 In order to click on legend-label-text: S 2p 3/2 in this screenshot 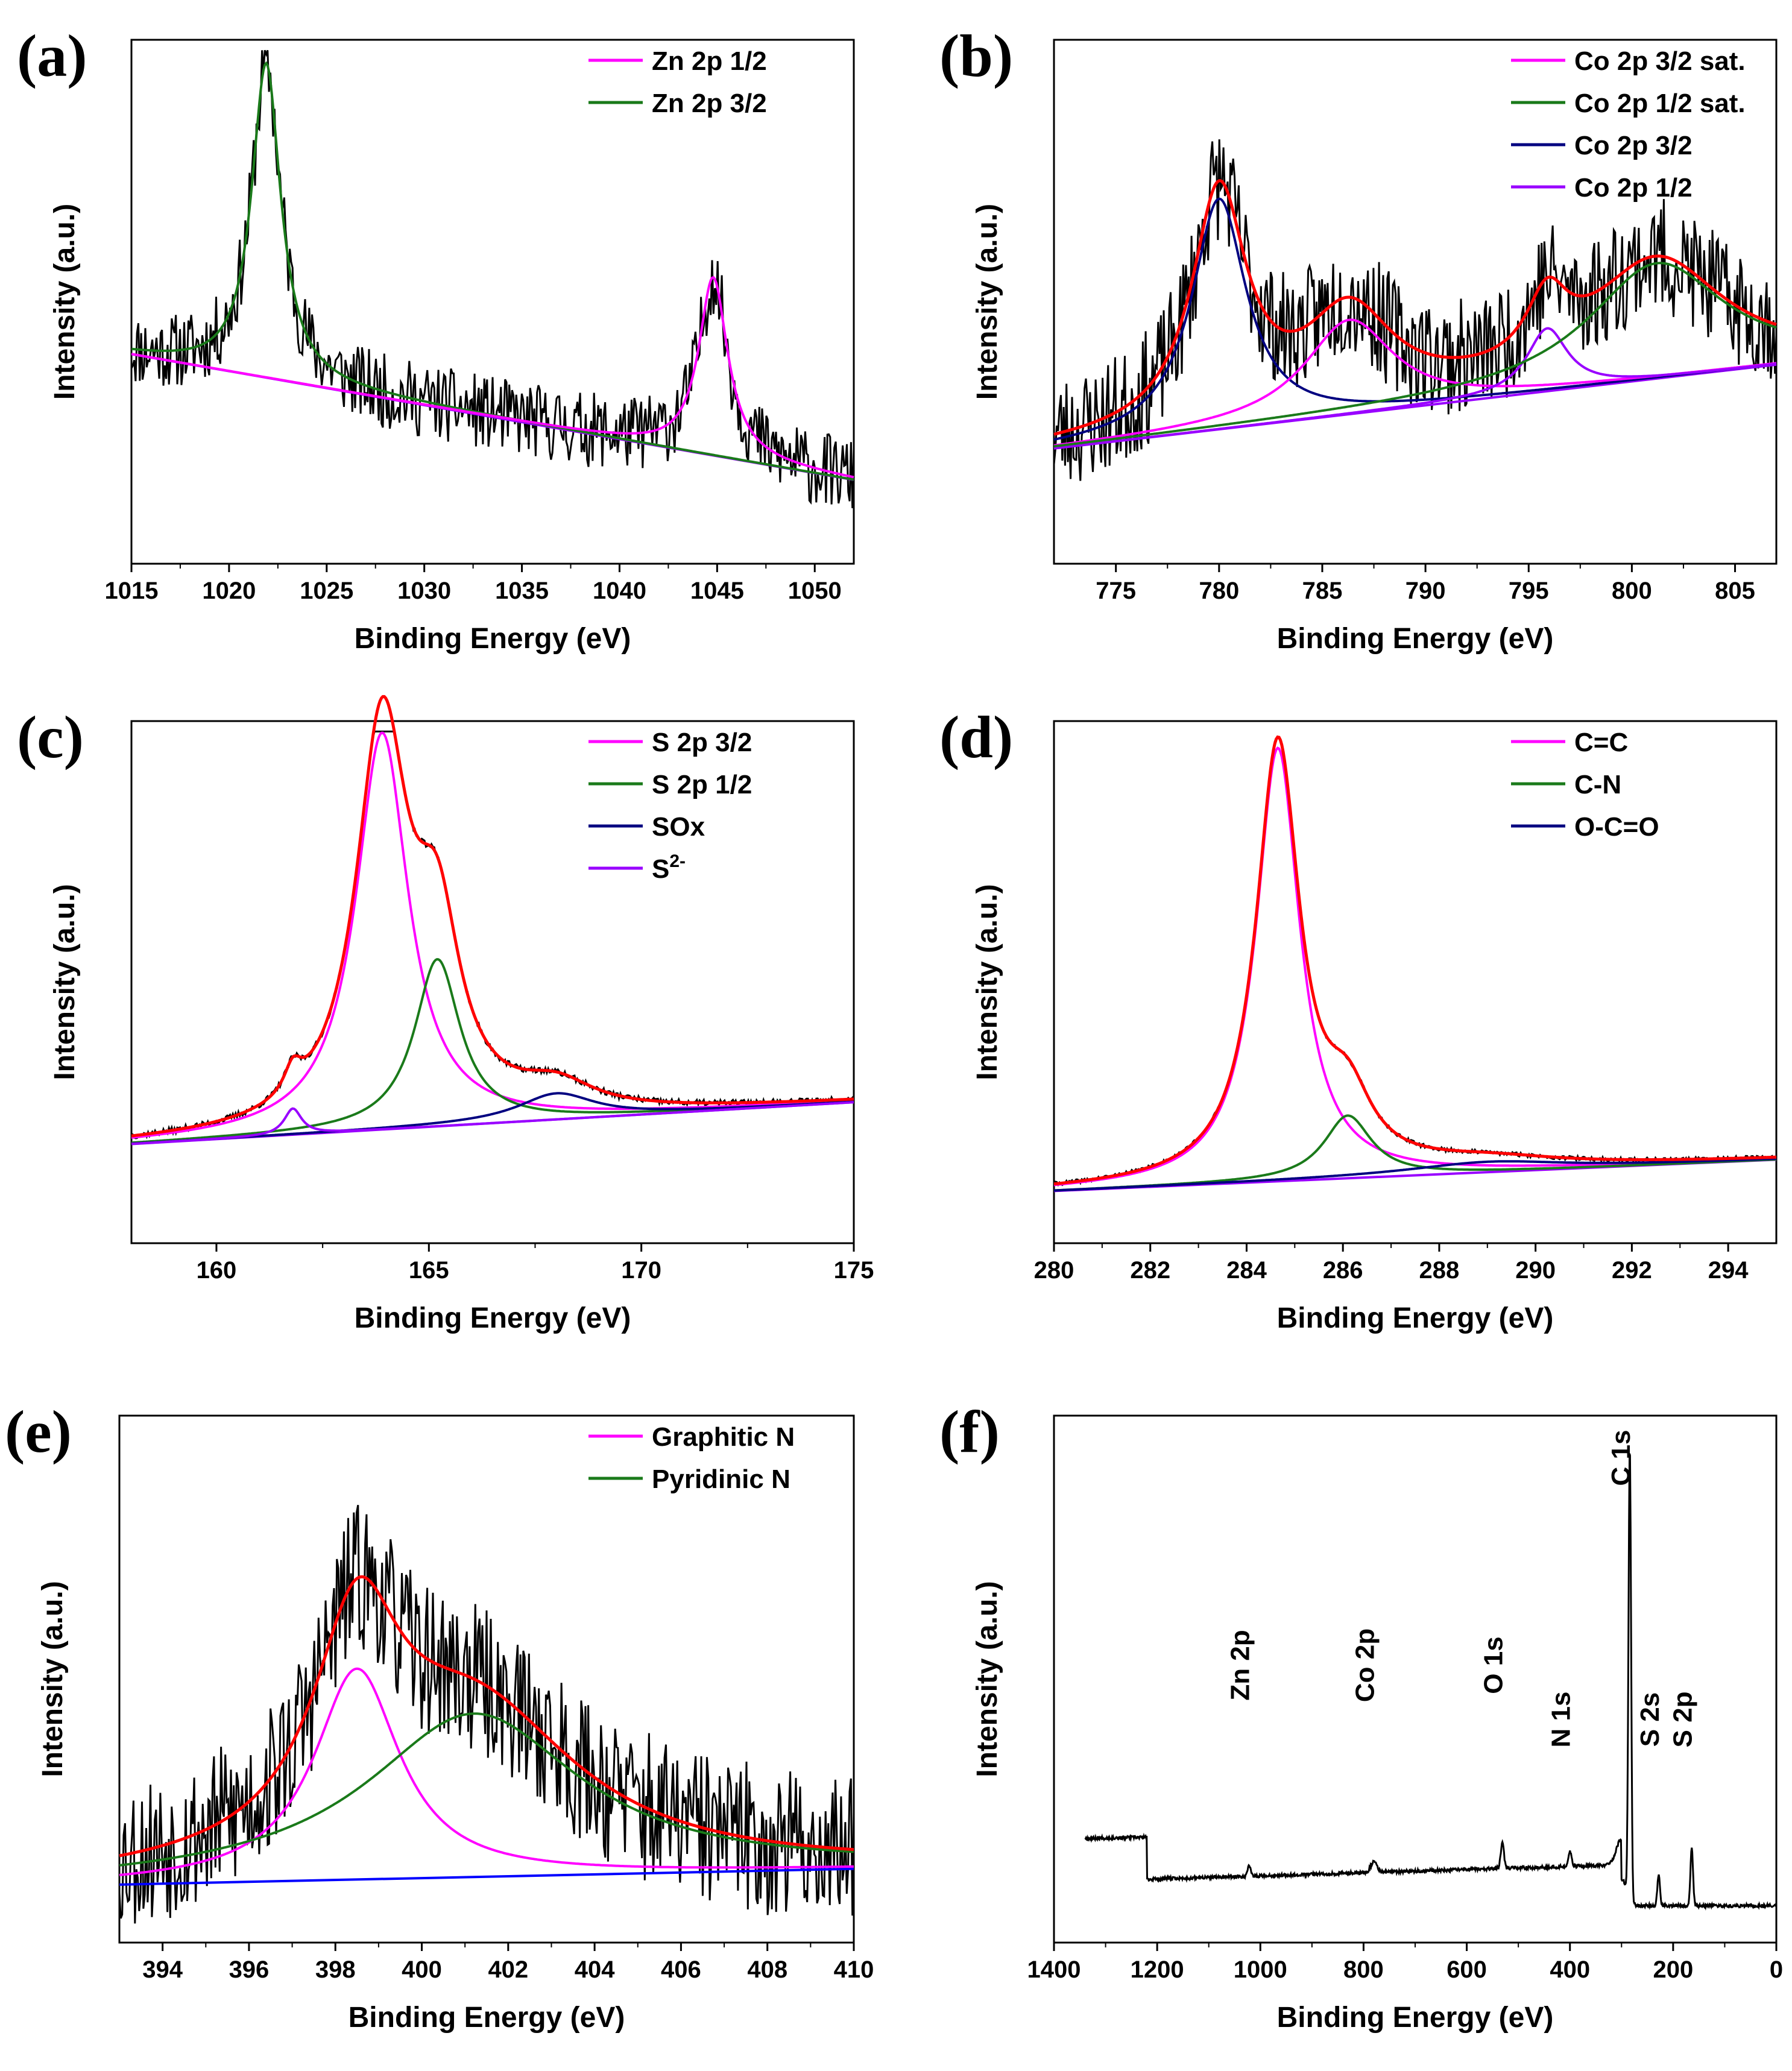, I will do `click(702, 742)`.